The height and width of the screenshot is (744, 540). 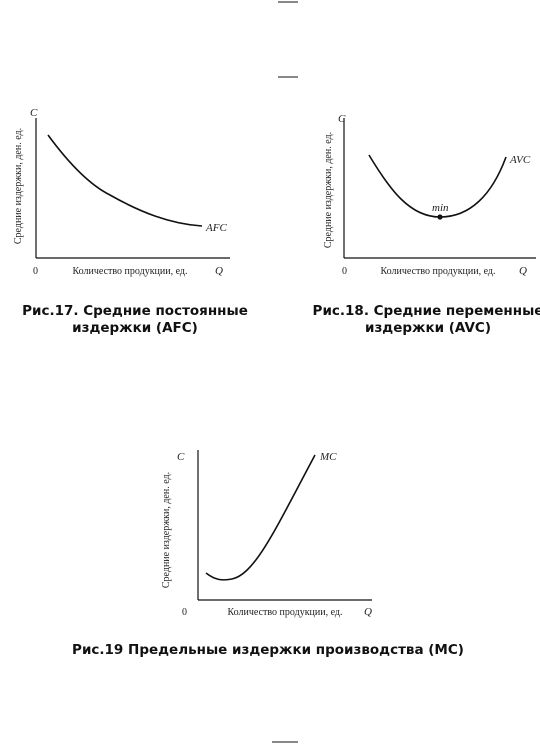 I want to click on curve-label: AFC, so click(x=216, y=228).